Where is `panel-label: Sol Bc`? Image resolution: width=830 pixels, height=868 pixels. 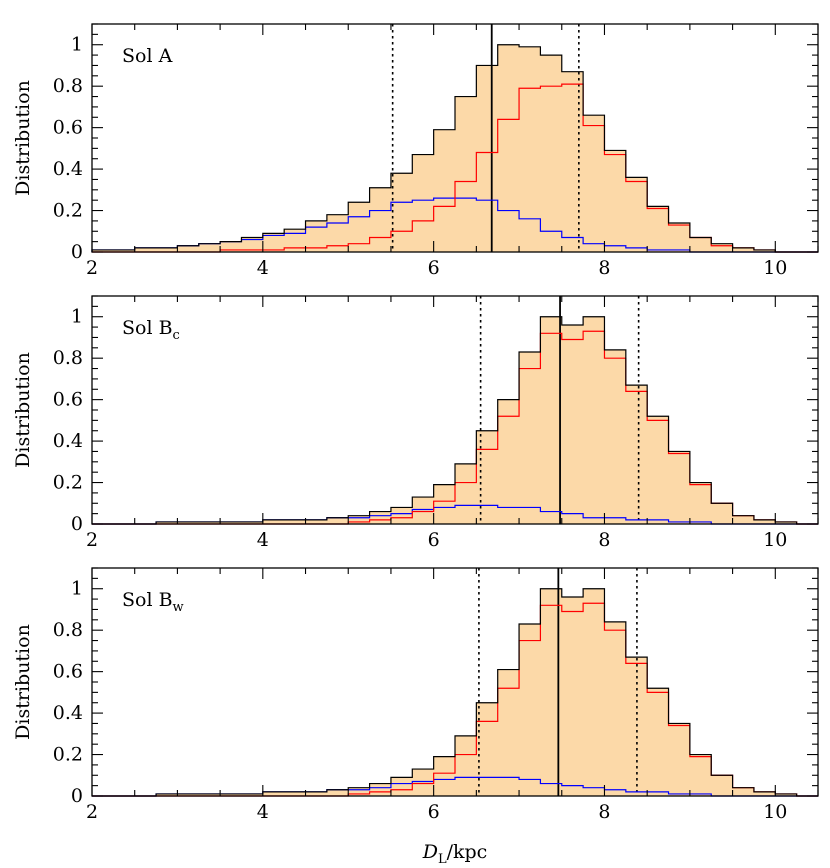 panel-label: Sol Bc is located at coordinates (151, 330).